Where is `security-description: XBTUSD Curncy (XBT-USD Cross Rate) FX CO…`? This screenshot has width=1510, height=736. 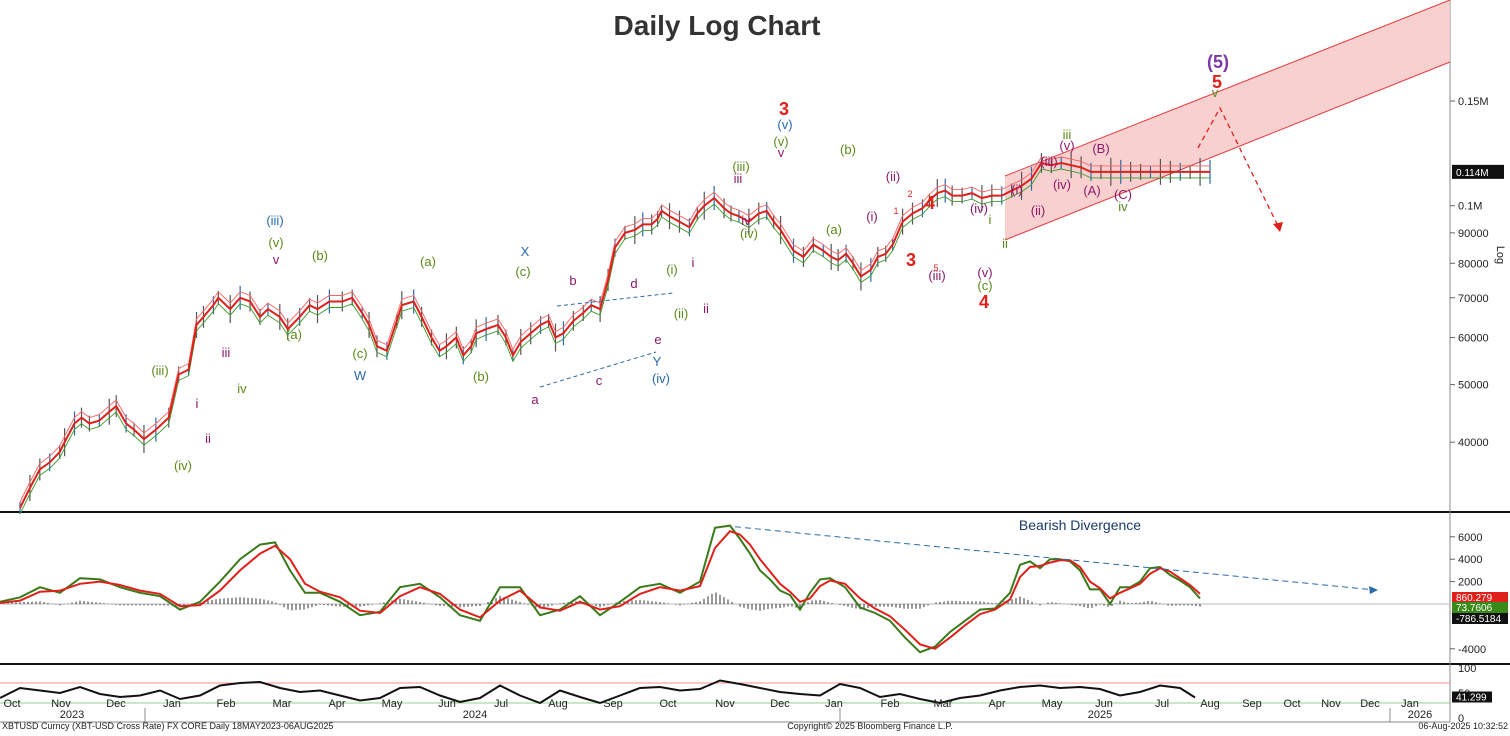
security-description: XBTUSD Curncy (XBT-USD Cross Rate) FX CO… is located at coordinates (167, 726).